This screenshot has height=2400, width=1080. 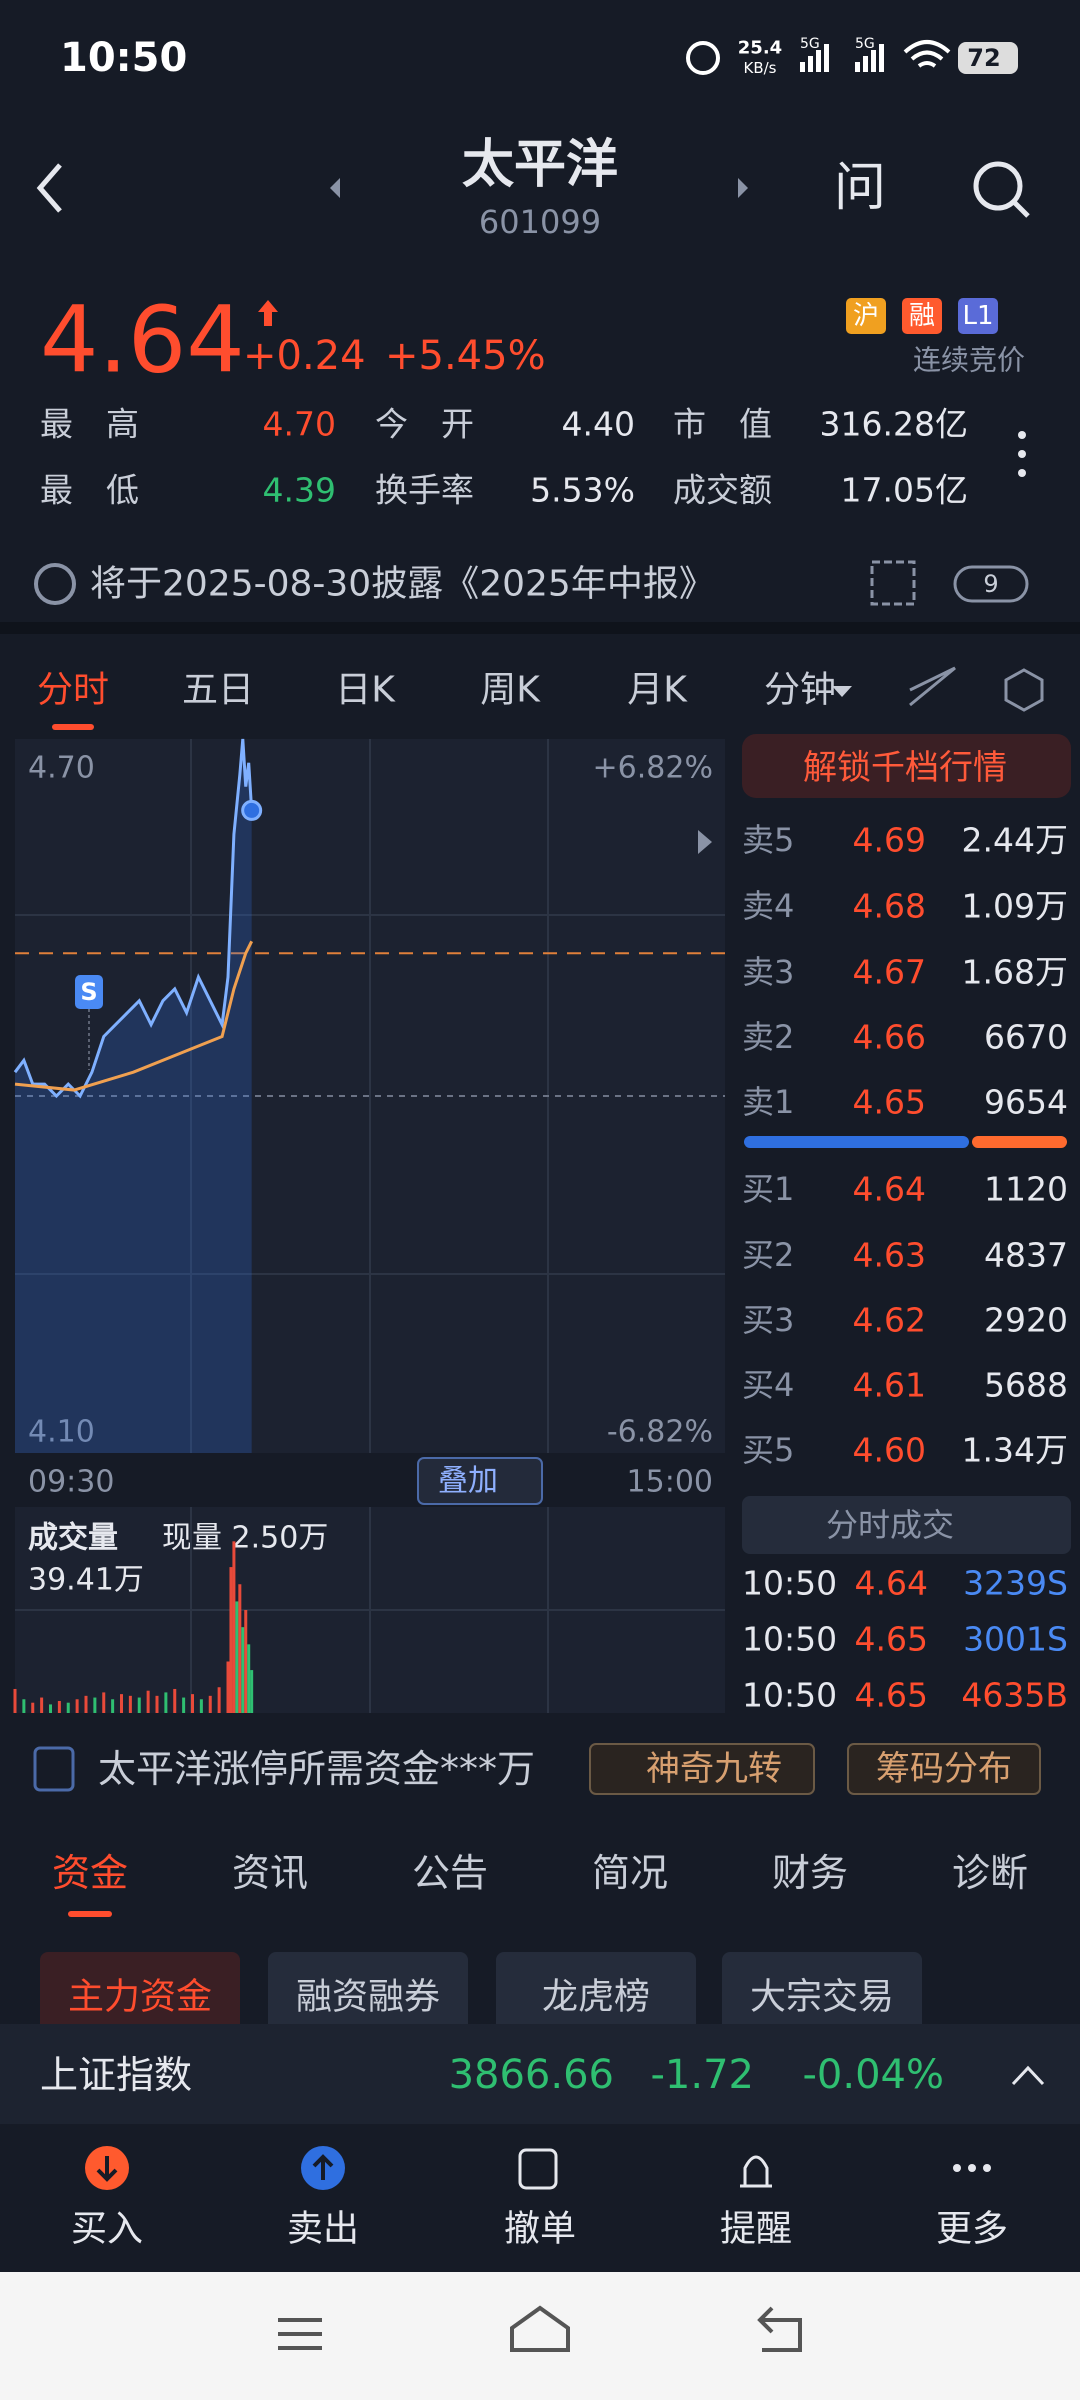 I want to click on time-end: 15:00, so click(x=670, y=1482).